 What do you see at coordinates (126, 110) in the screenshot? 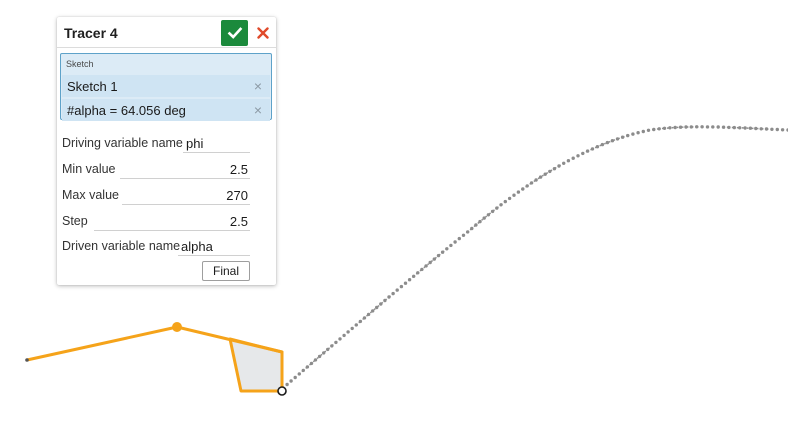
I see `selection-item-text: #alpha = 64.056 deg` at bounding box center [126, 110].